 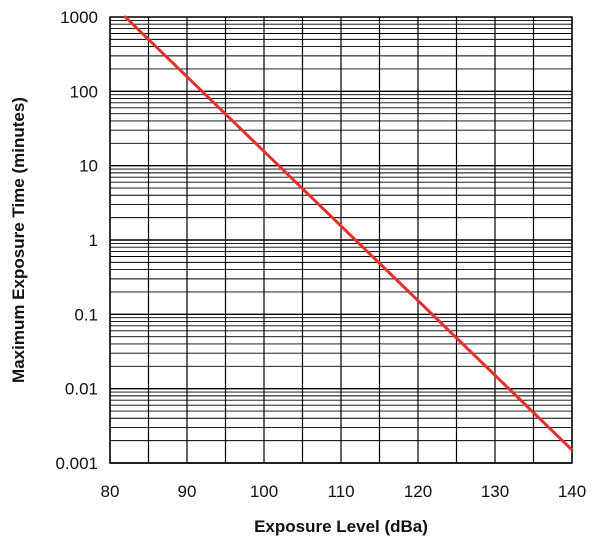 I want to click on y-tick-label: 100, so click(x=84, y=91).